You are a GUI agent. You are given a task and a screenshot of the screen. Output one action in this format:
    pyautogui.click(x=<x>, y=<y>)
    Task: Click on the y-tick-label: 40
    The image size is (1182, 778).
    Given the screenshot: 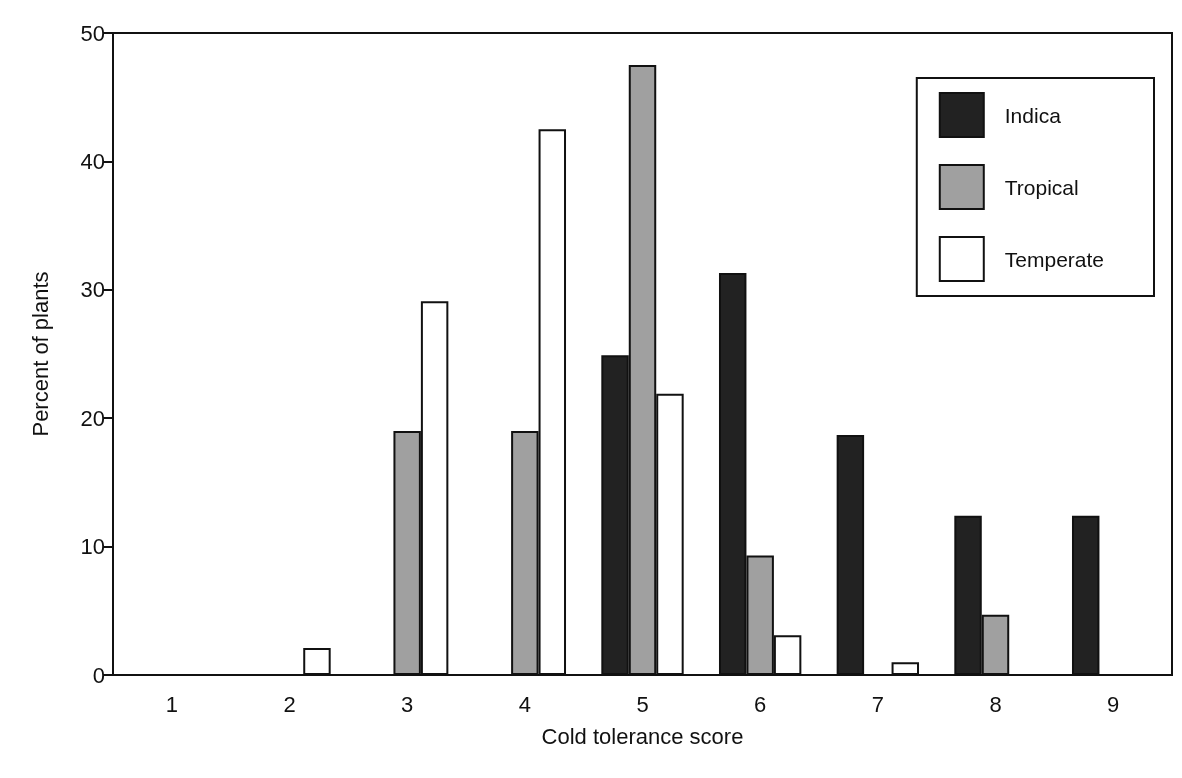 What is the action you would take?
    pyautogui.click(x=92, y=161)
    